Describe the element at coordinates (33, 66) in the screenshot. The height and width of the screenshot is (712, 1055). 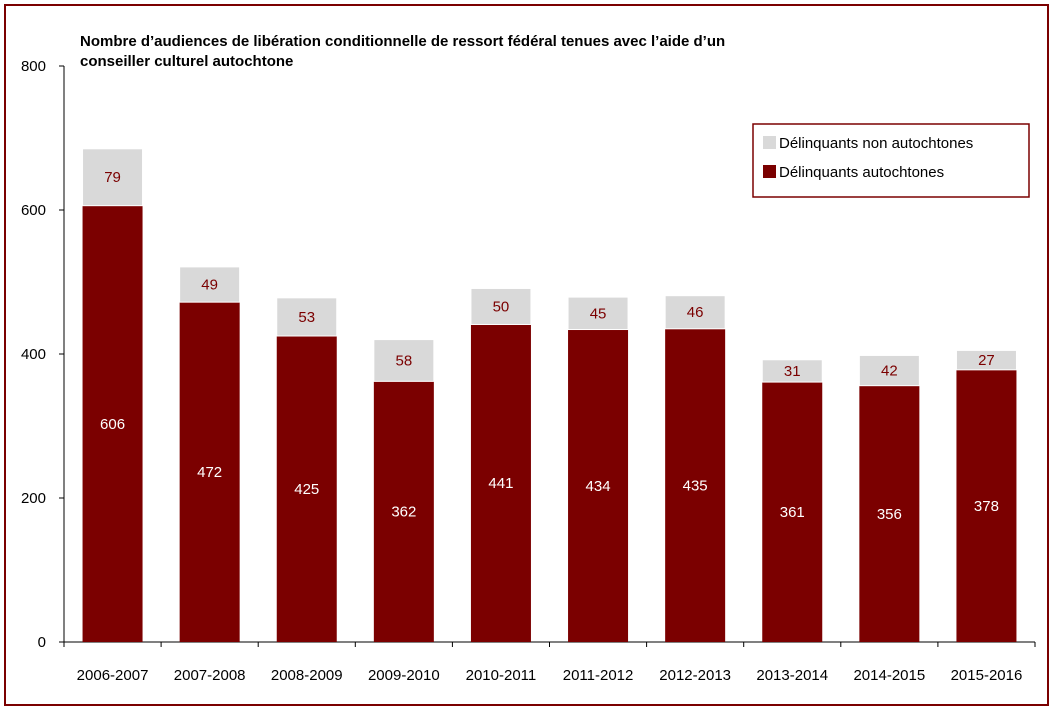
I see `y-tick-label: 800` at that location.